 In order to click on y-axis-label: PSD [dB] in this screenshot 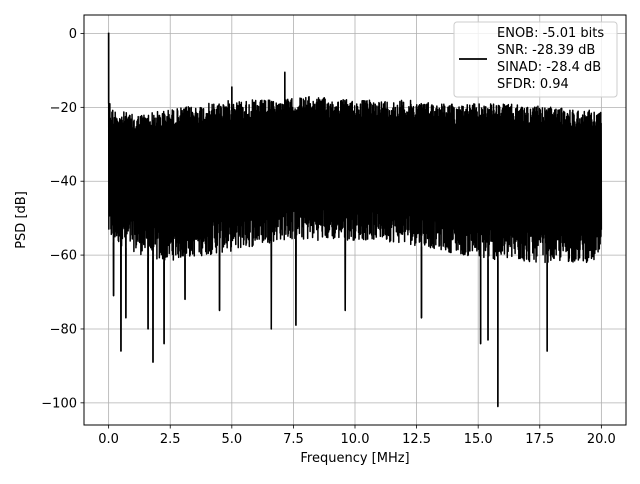, I will do `click(21, 220)`.